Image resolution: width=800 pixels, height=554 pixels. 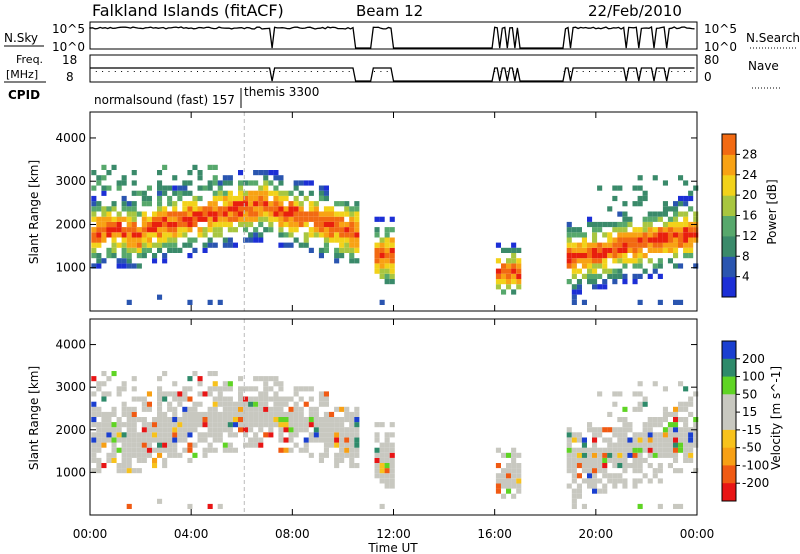 I want to click on velocity-colorbar-label: Velocity [m s^-1], so click(x=776, y=418).